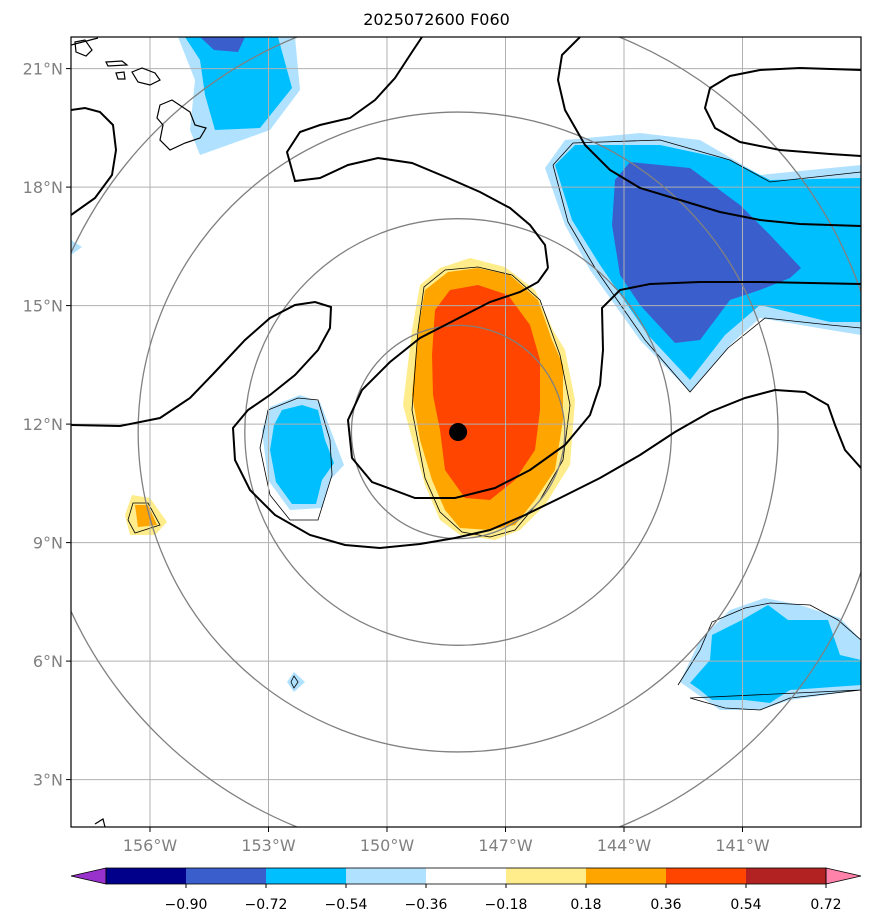 Image resolution: width=873 pixels, height=924 pixels. Describe the element at coordinates (120, 75) in the screenshot. I see `hawaii-lanai` at that location.